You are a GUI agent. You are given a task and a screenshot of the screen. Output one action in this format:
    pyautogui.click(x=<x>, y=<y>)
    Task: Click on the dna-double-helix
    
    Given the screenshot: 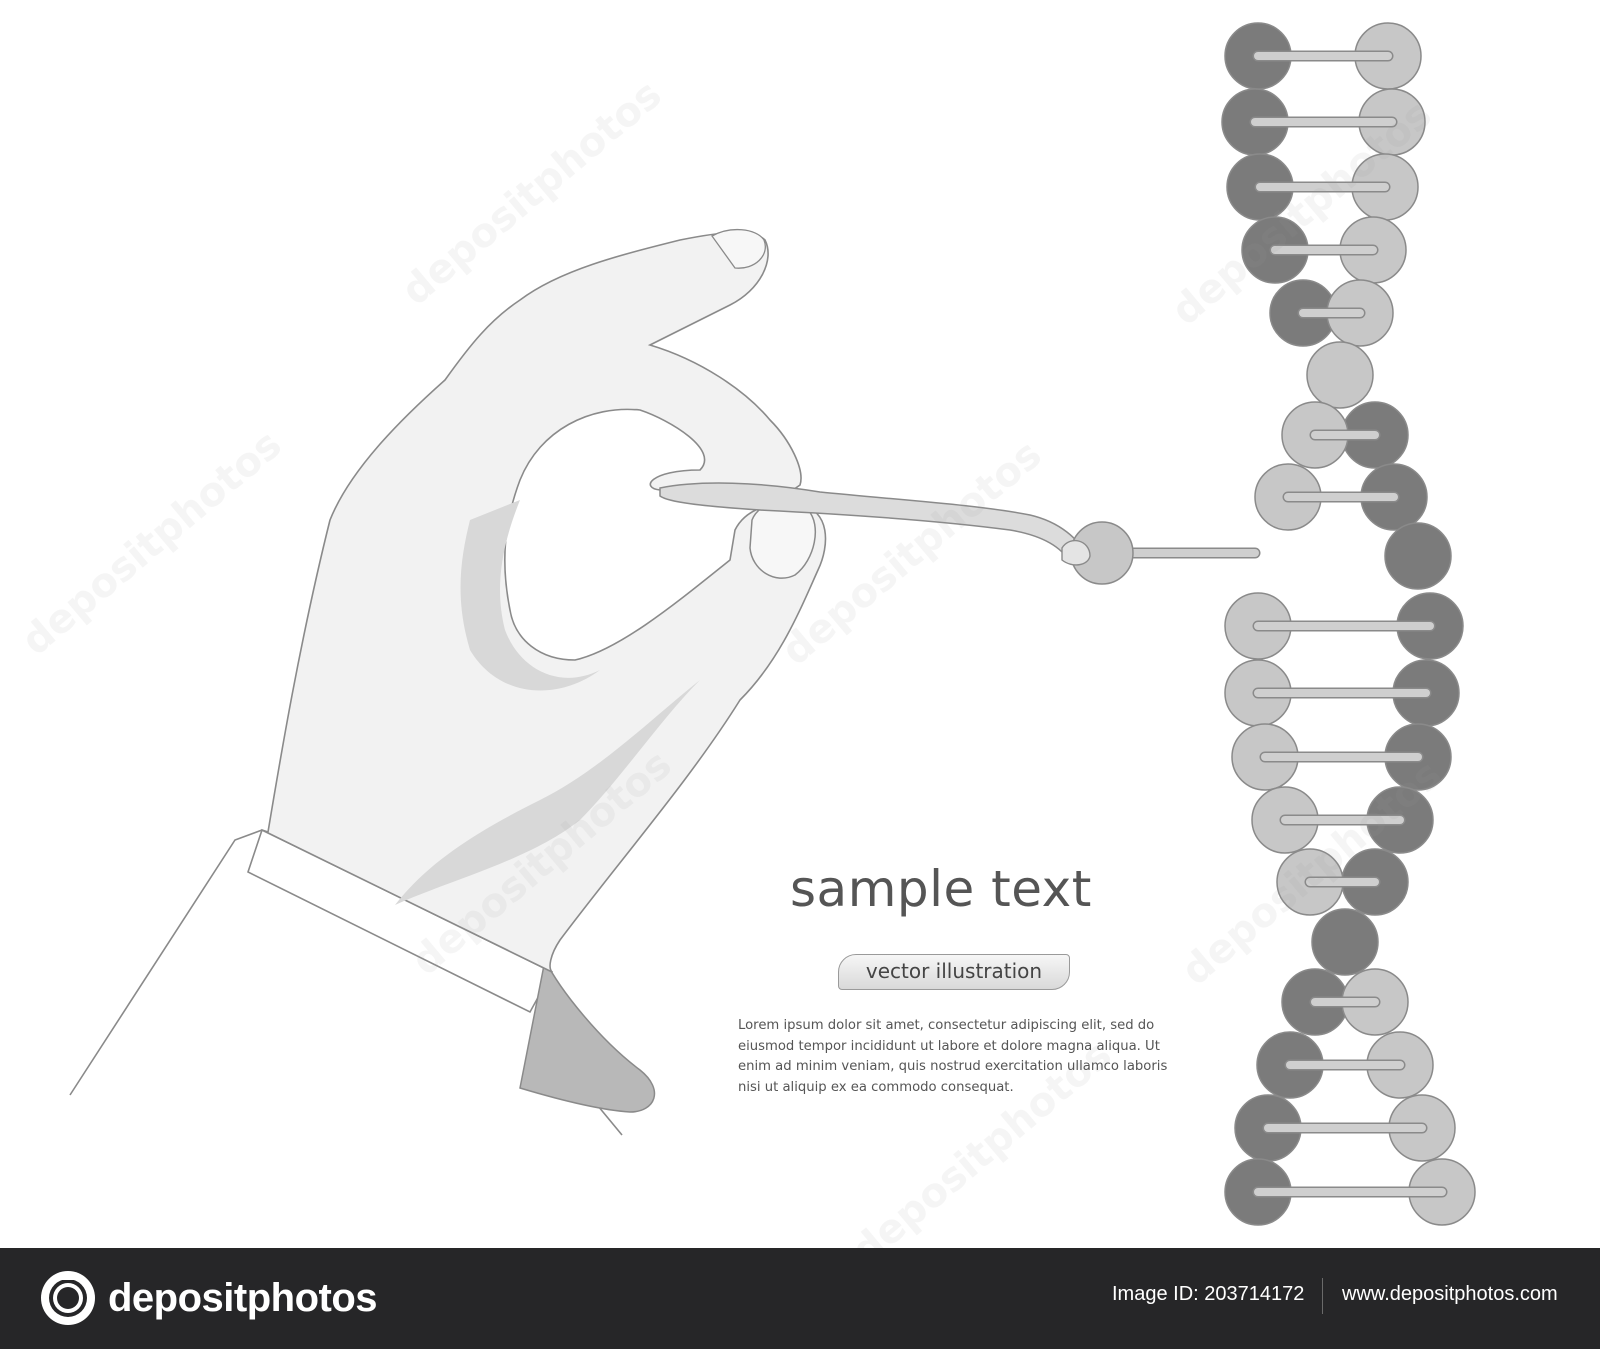 What is the action you would take?
    pyautogui.click(x=1348, y=624)
    